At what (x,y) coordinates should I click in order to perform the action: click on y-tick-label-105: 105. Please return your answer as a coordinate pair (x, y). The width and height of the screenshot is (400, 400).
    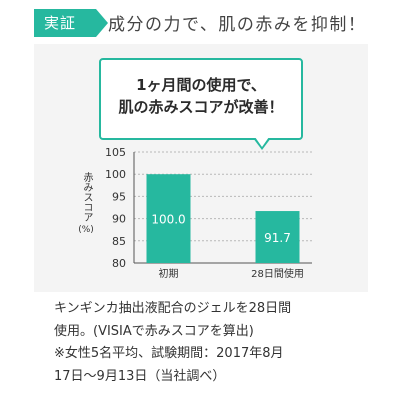
    Looking at the image, I should click on (115, 152).